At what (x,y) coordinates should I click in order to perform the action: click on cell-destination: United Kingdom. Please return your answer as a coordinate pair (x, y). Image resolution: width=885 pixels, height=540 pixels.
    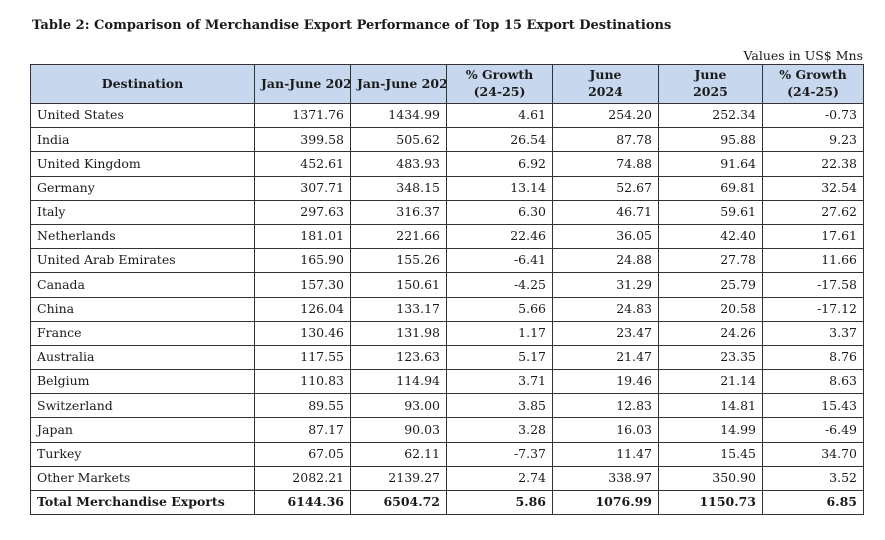
    Looking at the image, I should click on (142, 164).